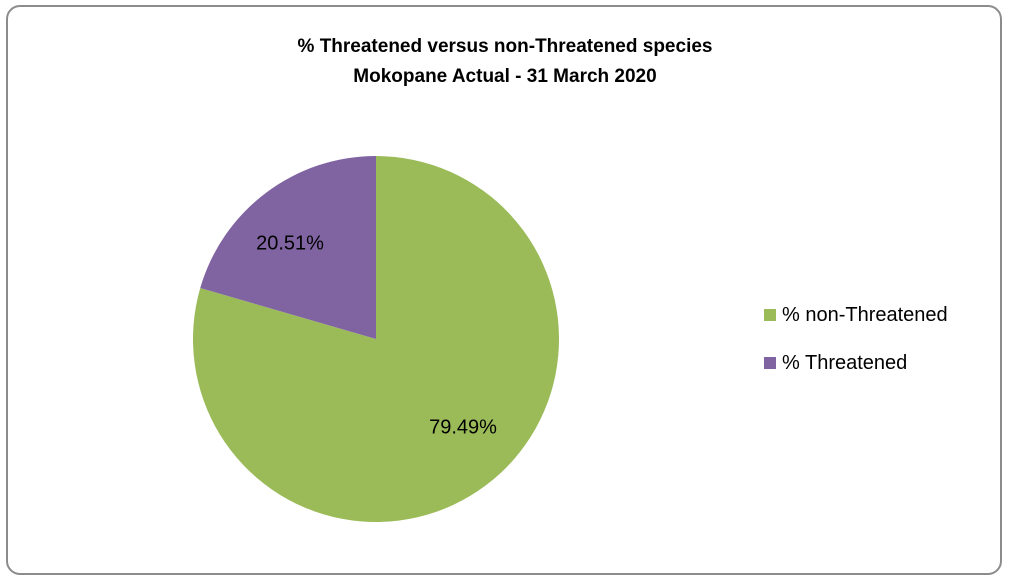 This screenshot has width=1010, height=580. What do you see at coordinates (463, 427) in the screenshot?
I see `pie-label-non-threatened: 79.49%` at bounding box center [463, 427].